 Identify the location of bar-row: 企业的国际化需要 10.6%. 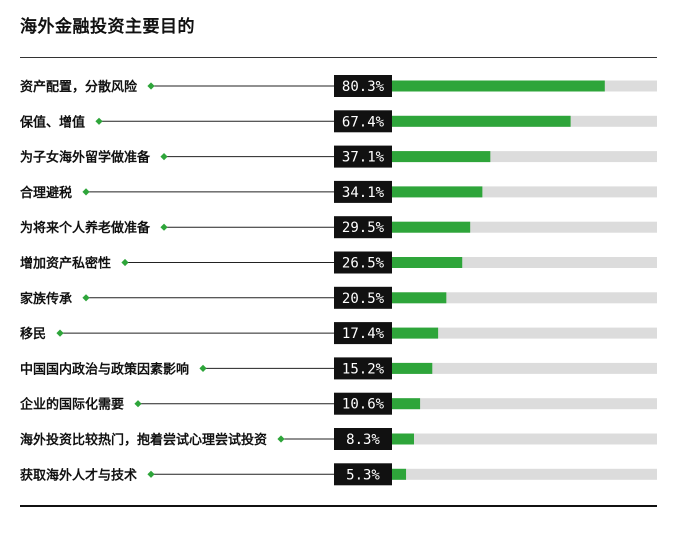
(338, 403).